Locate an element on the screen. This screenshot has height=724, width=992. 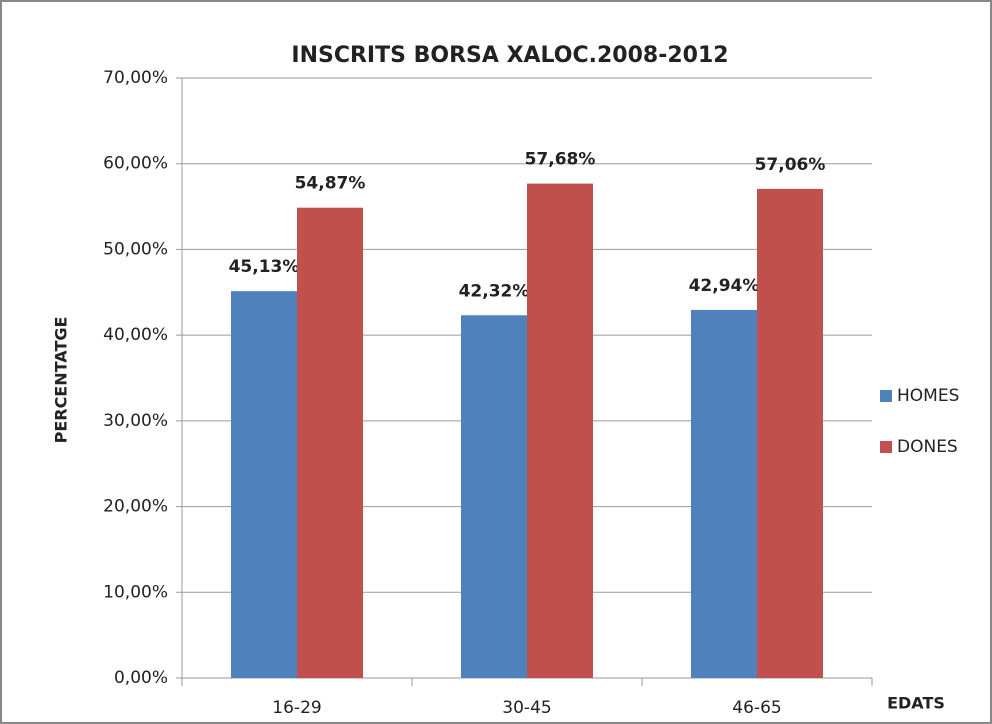
x-tick-label: 30-45 is located at coordinates (526, 708).